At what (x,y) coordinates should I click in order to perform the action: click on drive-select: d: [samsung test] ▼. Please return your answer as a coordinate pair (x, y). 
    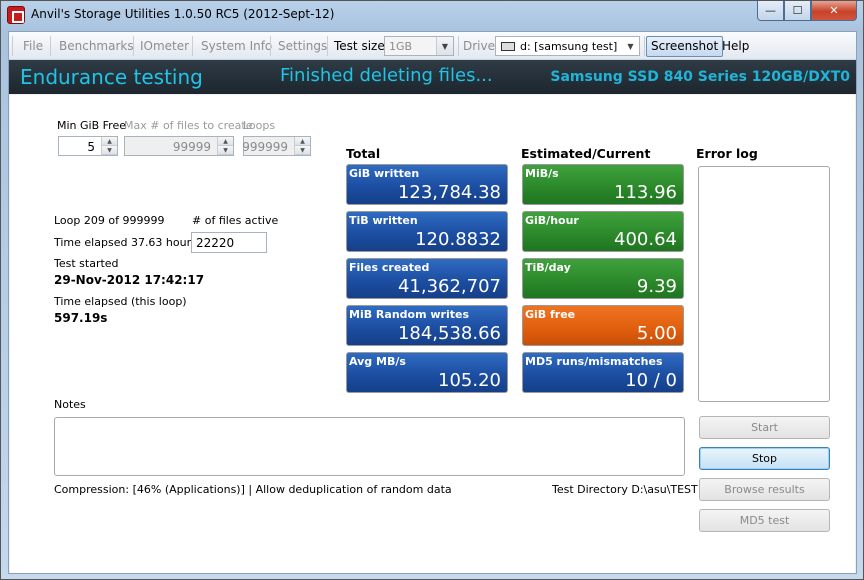
    Looking at the image, I should click on (567, 46).